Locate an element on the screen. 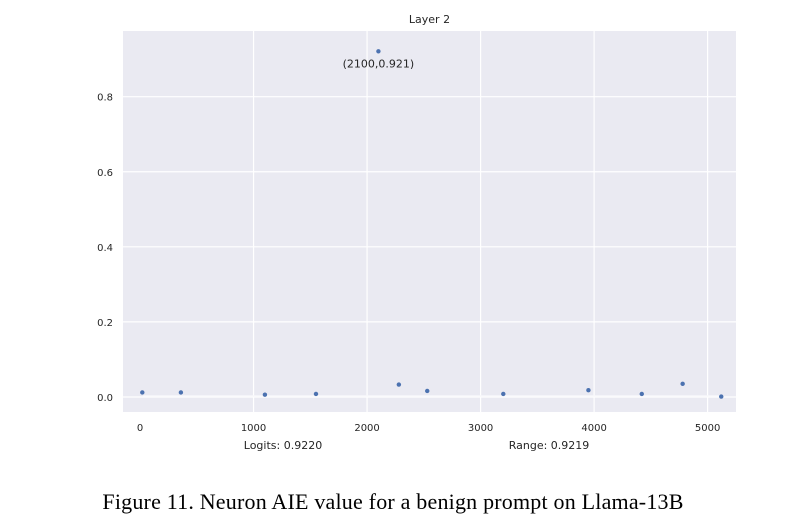 The image size is (786, 531). range-label: Range: 0.9219 is located at coordinates (549, 445).